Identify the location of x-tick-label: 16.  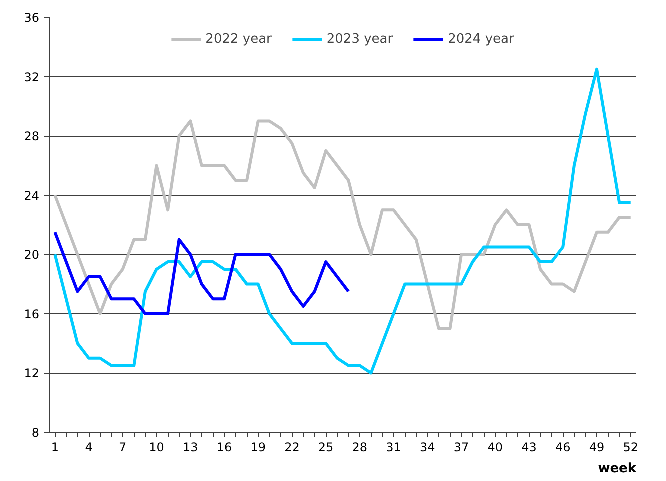
(224, 447).